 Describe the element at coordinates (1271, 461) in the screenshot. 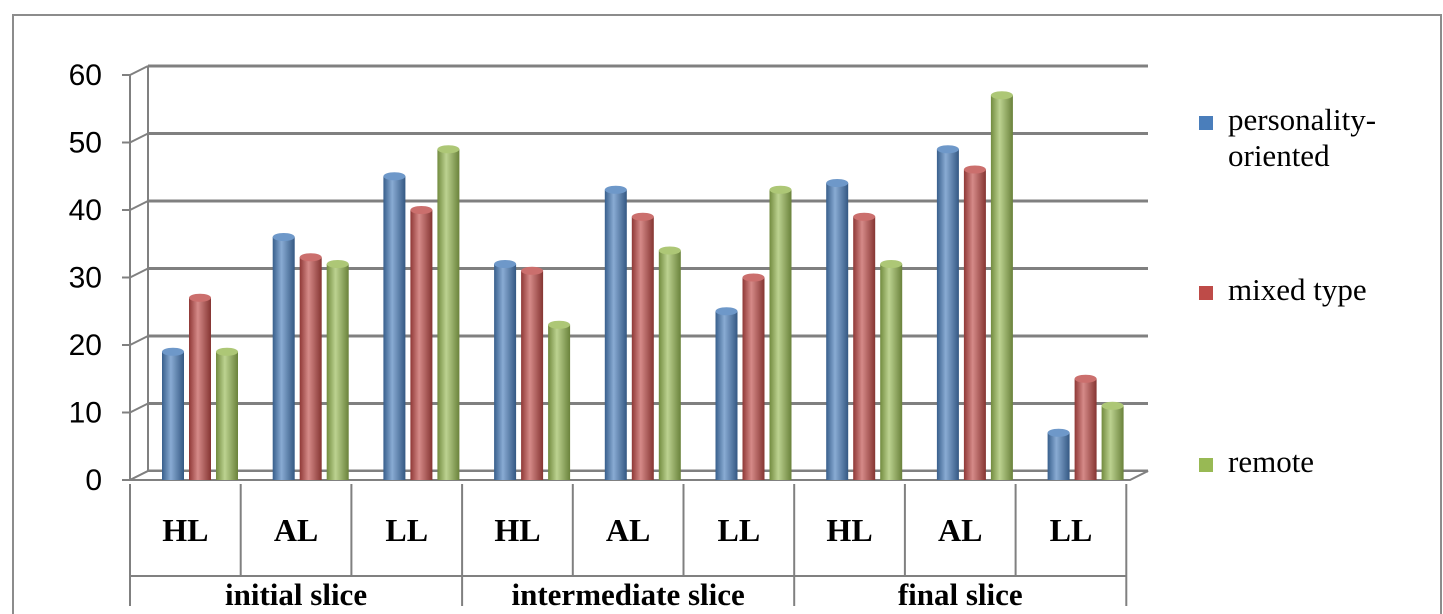

I see `legend-label: remote` at that location.